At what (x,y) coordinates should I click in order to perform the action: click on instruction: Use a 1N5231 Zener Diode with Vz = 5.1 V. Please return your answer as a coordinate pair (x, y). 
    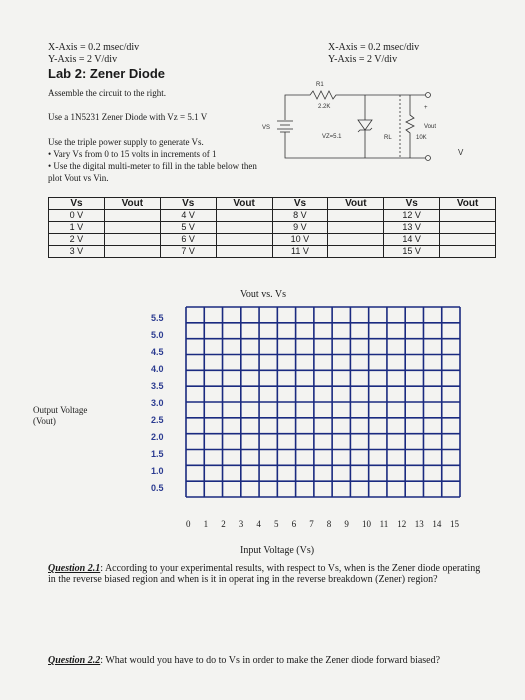
    Looking at the image, I should click on (128, 117).